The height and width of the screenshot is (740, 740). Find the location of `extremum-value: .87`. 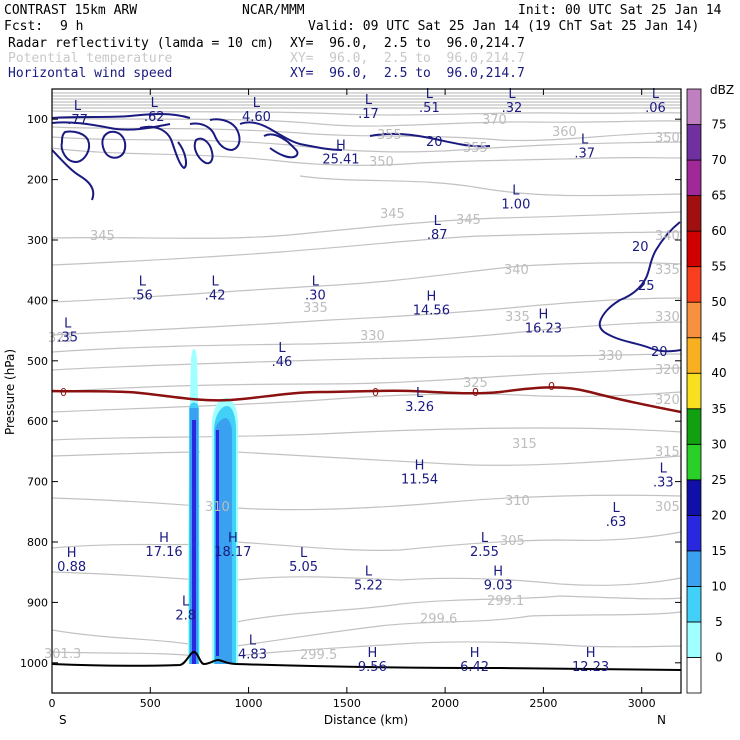

extremum-value: .87 is located at coordinates (437, 235).